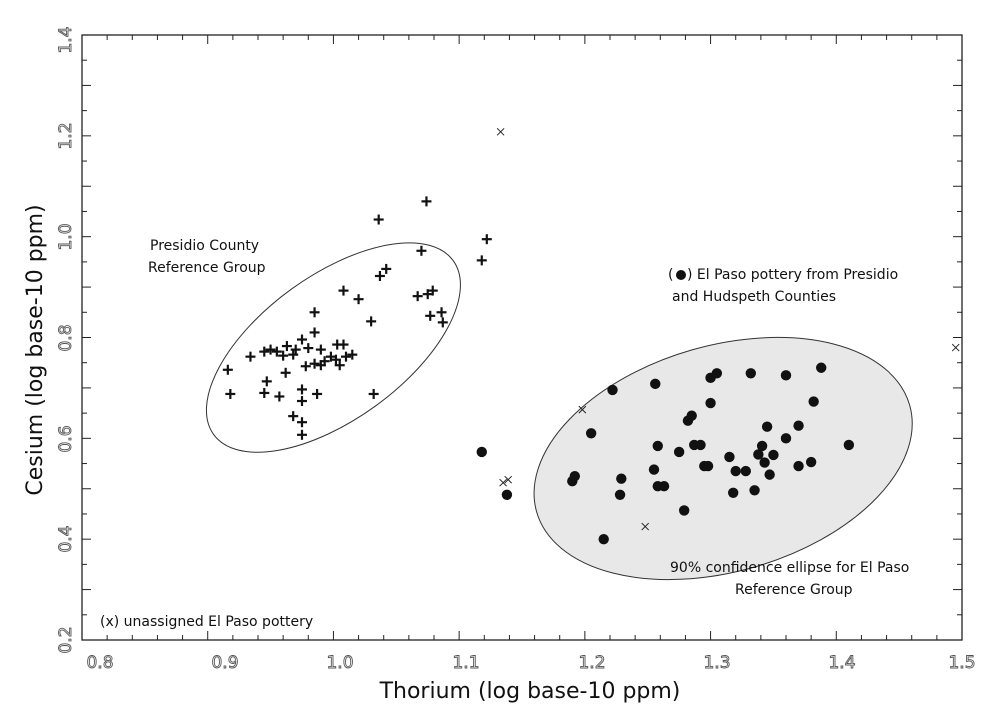  I want to click on y-tick-label: 0.4, so click(66, 538).